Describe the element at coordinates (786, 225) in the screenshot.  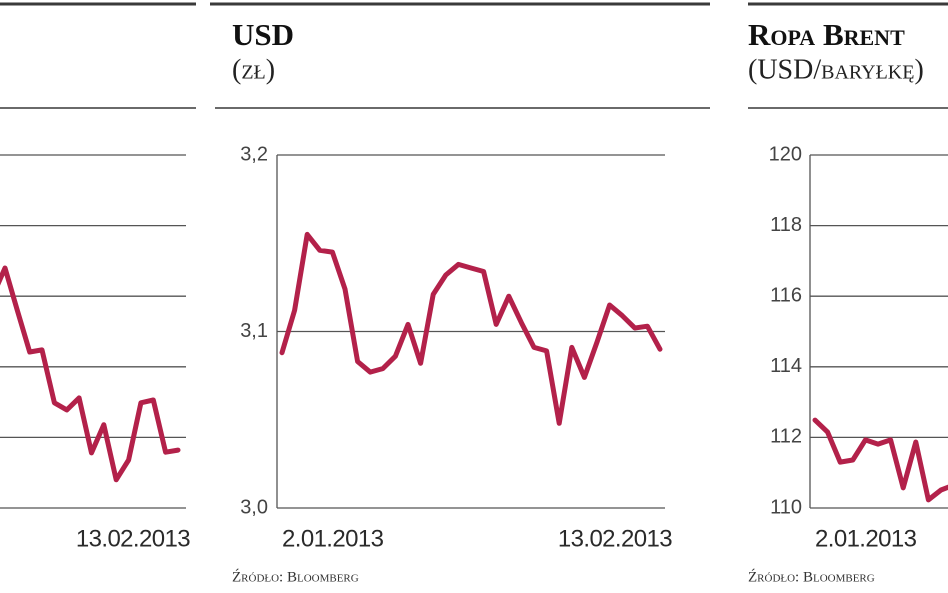
I see `y-tick-label: 118` at that location.